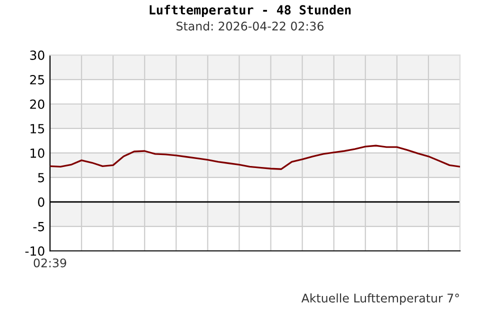 This screenshot has height=320, width=500. Describe the element at coordinates (37, 55) in the screenshot. I see `y-tick-label: 30` at that location.